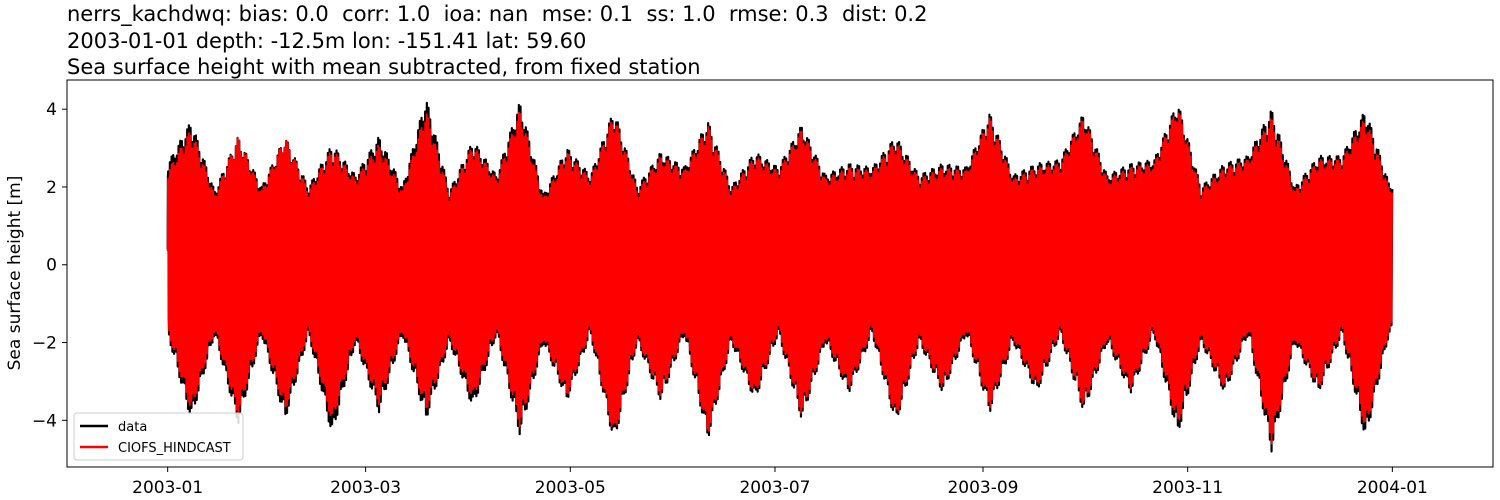  I want to click on legend-data-label: data, so click(132, 427).